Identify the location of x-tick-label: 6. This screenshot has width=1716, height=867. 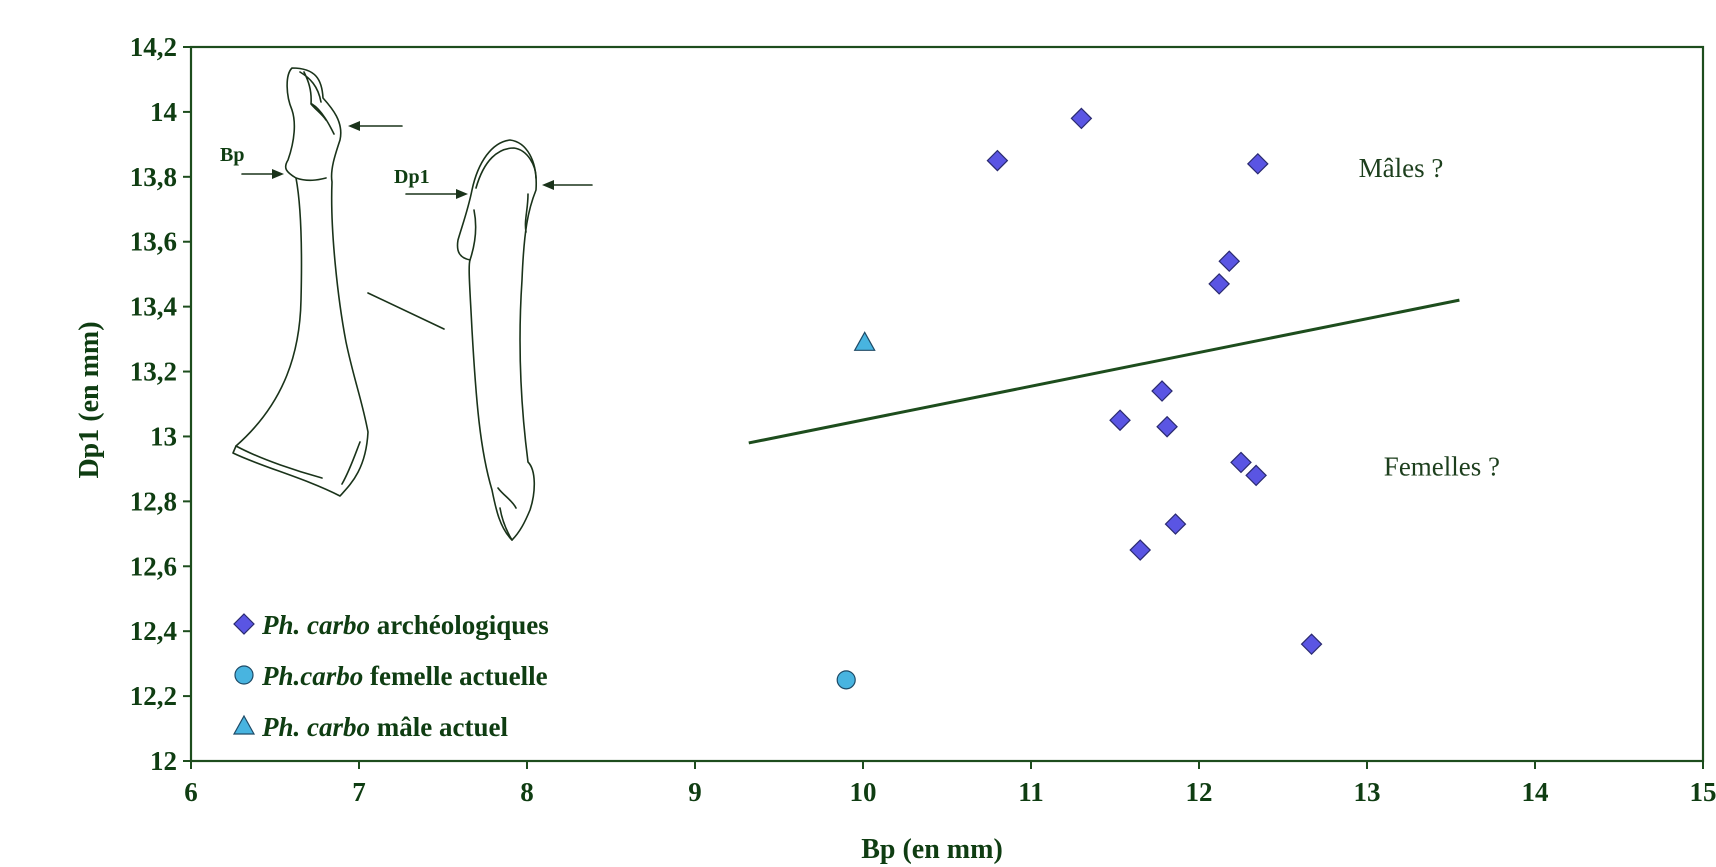
(191, 792).